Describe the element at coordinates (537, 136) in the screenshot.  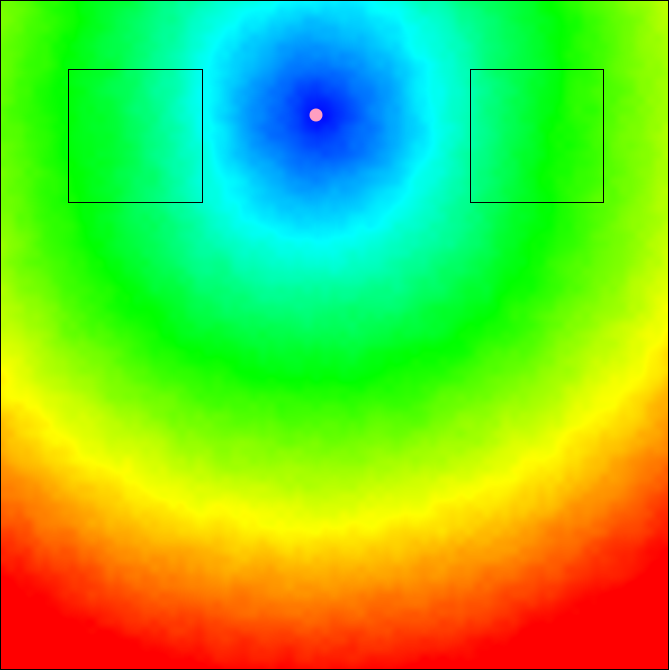
I see `obstacle-right-square` at that location.